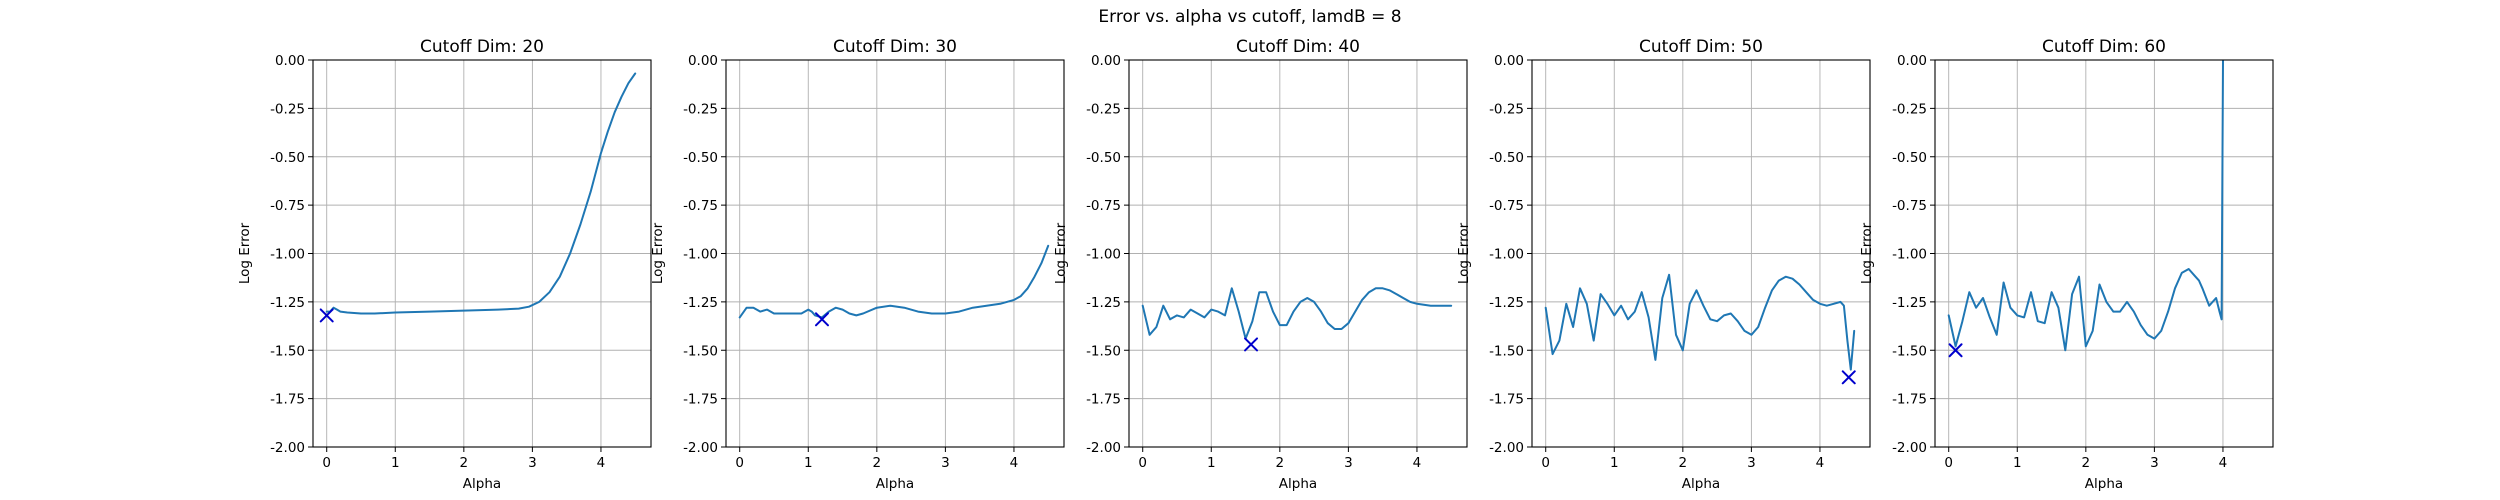 This screenshot has width=2500, height=500. Describe the element at coordinates (1249, 17) in the screenshot. I see `figure-title: Error vs. alpha vs cutoff, lamdB = 8` at that location.